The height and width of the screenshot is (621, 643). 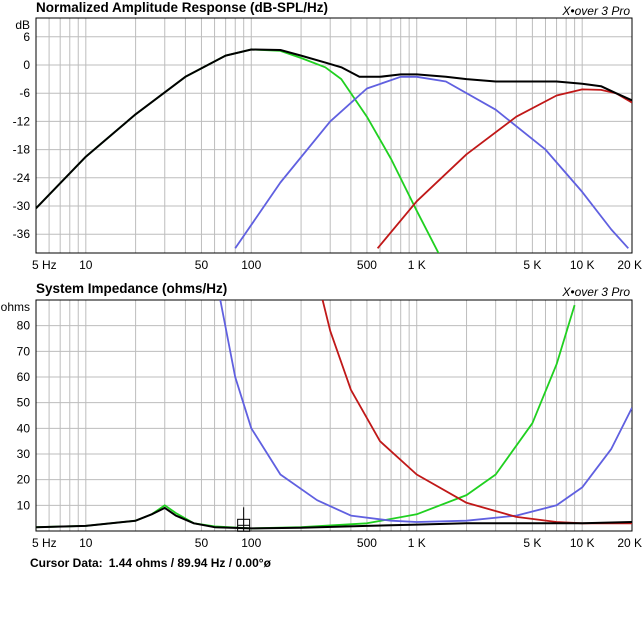 What do you see at coordinates (22, 206) in the screenshot?
I see `y-tick-label: -30` at bounding box center [22, 206].